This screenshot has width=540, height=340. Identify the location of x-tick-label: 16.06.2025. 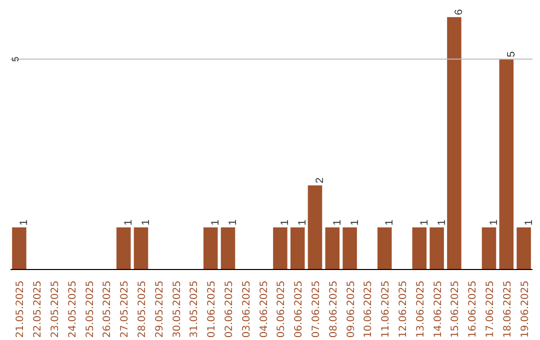
(473, 309).